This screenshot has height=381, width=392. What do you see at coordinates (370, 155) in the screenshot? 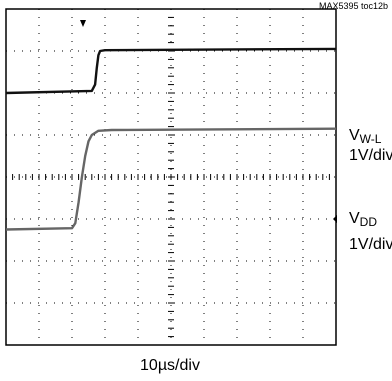
I see `trace-scale-vwl: 1V/div` at bounding box center [370, 155].